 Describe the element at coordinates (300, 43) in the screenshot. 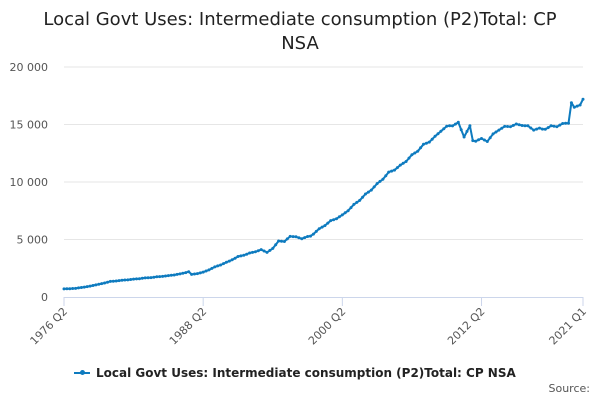

I see `chart-title-line-2: NSA` at that location.